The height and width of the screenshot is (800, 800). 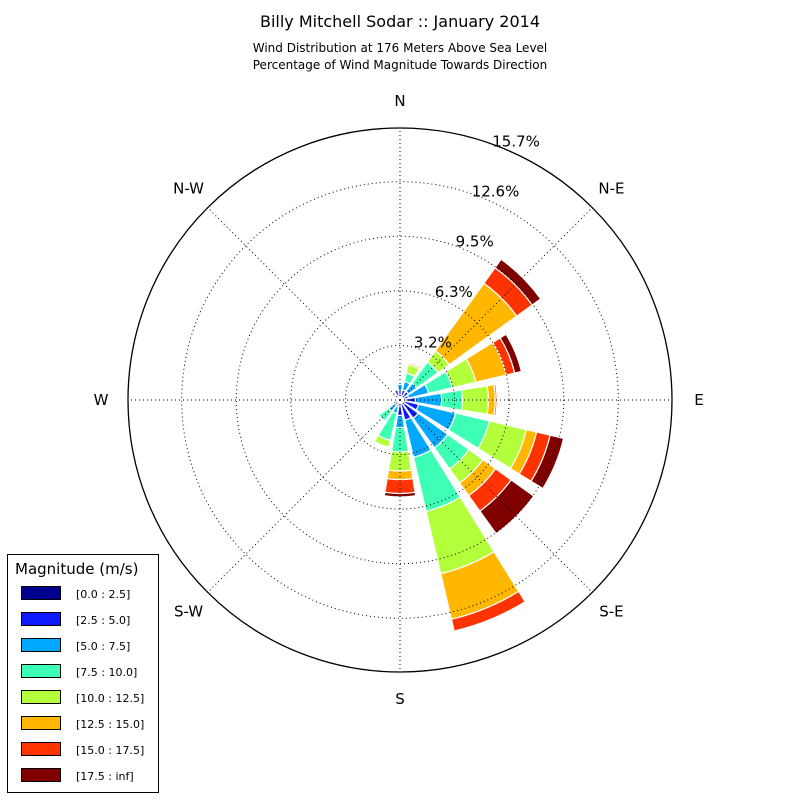 I want to click on bar-dir-247.5-bin-1, so click(x=396, y=402).